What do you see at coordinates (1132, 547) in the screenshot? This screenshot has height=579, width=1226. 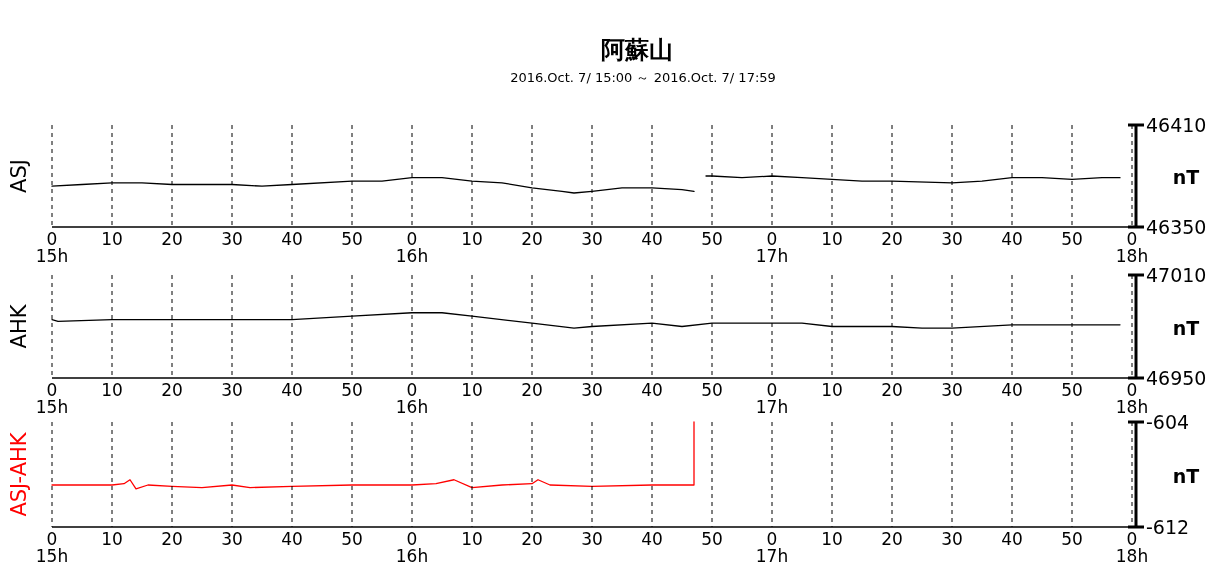 I see `x-tick-label: 0 18h` at bounding box center [1132, 547].